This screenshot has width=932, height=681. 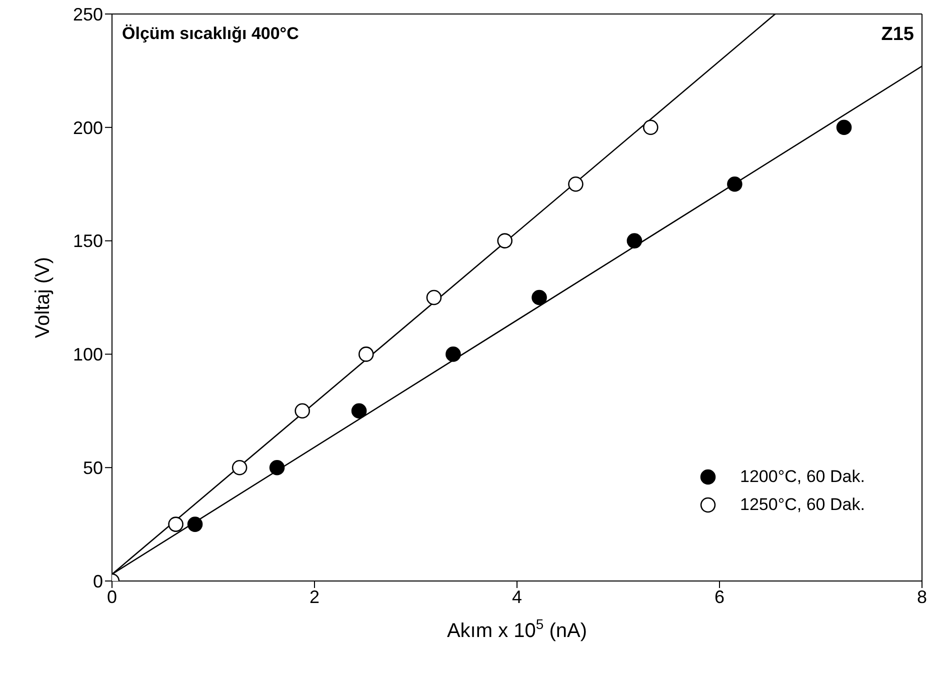 What do you see at coordinates (87, 128) in the screenshot?
I see `y-tick-label: 200` at bounding box center [87, 128].